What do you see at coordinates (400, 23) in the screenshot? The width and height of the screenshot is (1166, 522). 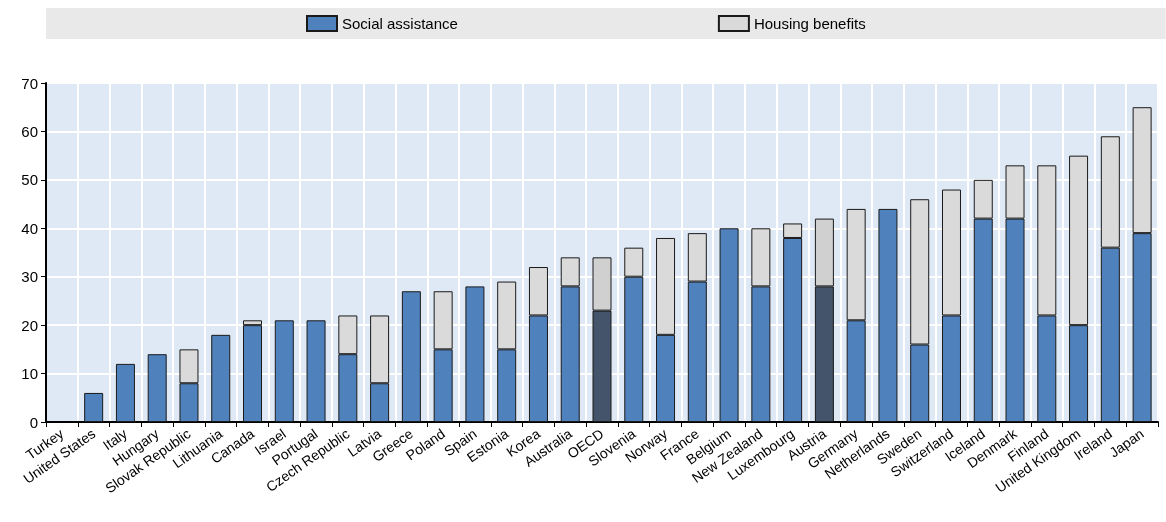 I see `legend-label: Social assistance` at bounding box center [400, 23].